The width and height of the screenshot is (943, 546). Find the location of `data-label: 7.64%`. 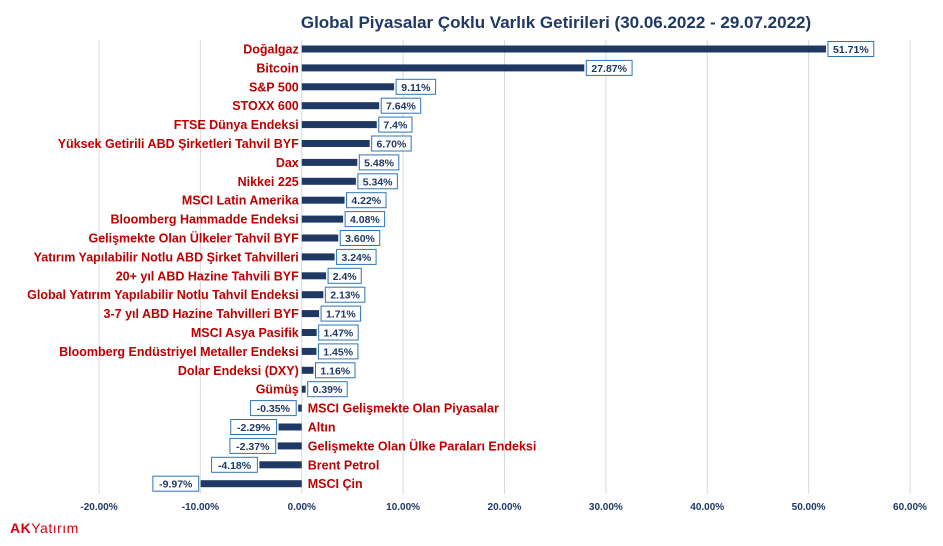

data-label: 7.64% is located at coordinates (401, 105).